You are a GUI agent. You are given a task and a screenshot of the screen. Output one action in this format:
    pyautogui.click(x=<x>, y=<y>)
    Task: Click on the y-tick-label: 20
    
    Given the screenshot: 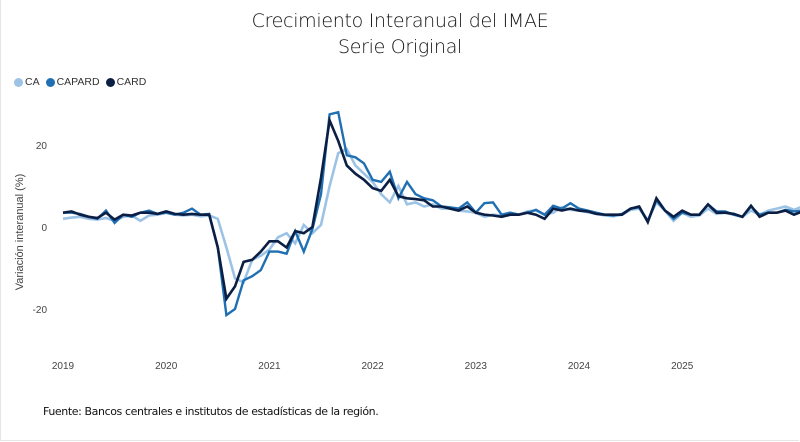 What is the action you would take?
    pyautogui.click(x=42, y=146)
    